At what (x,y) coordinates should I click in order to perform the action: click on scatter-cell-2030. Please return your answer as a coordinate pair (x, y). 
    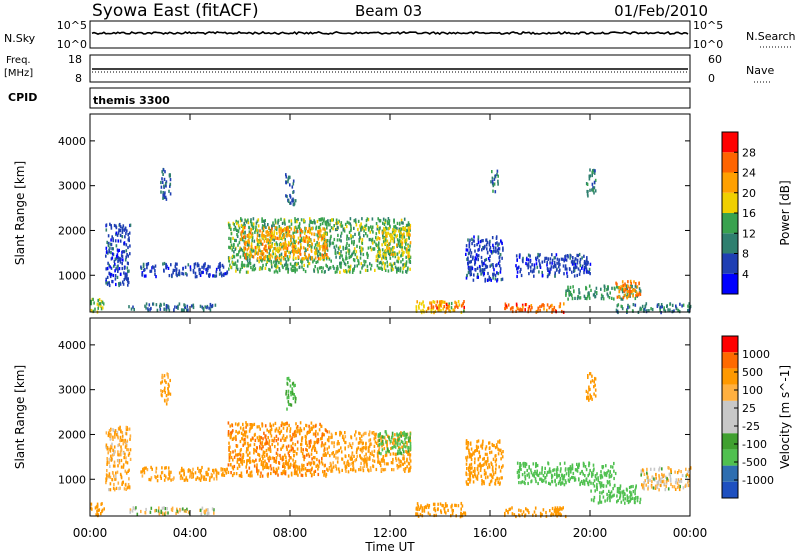
    Looking at the image, I should click on (631, 493).